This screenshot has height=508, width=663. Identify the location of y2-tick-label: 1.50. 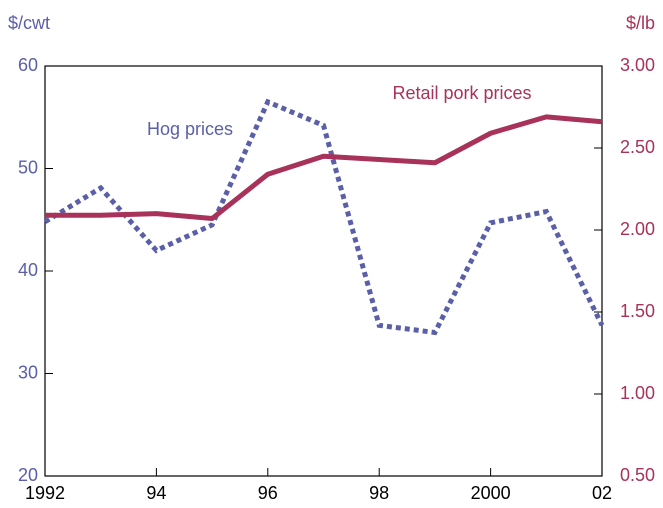
(637, 311).